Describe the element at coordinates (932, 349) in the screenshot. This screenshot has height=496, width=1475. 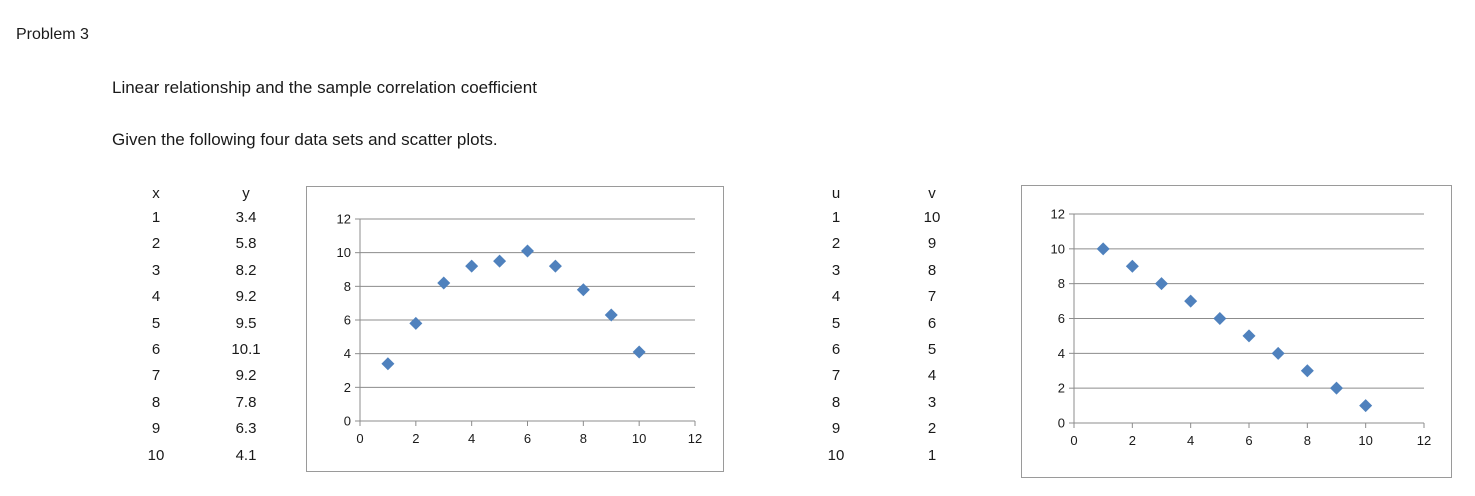
I see `table2-v-cell: 5` at that location.